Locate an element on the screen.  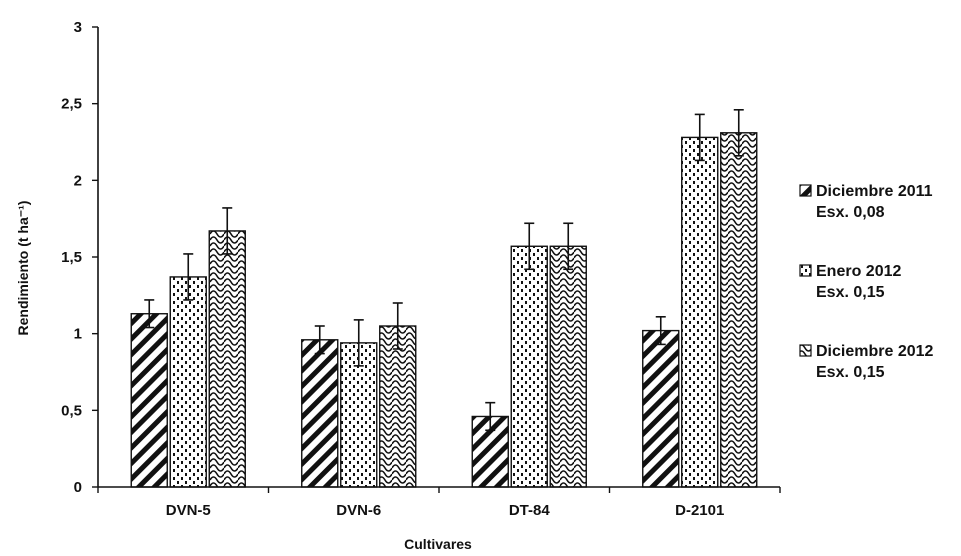
y-tick-label: 1,5 is located at coordinates (71, 257).